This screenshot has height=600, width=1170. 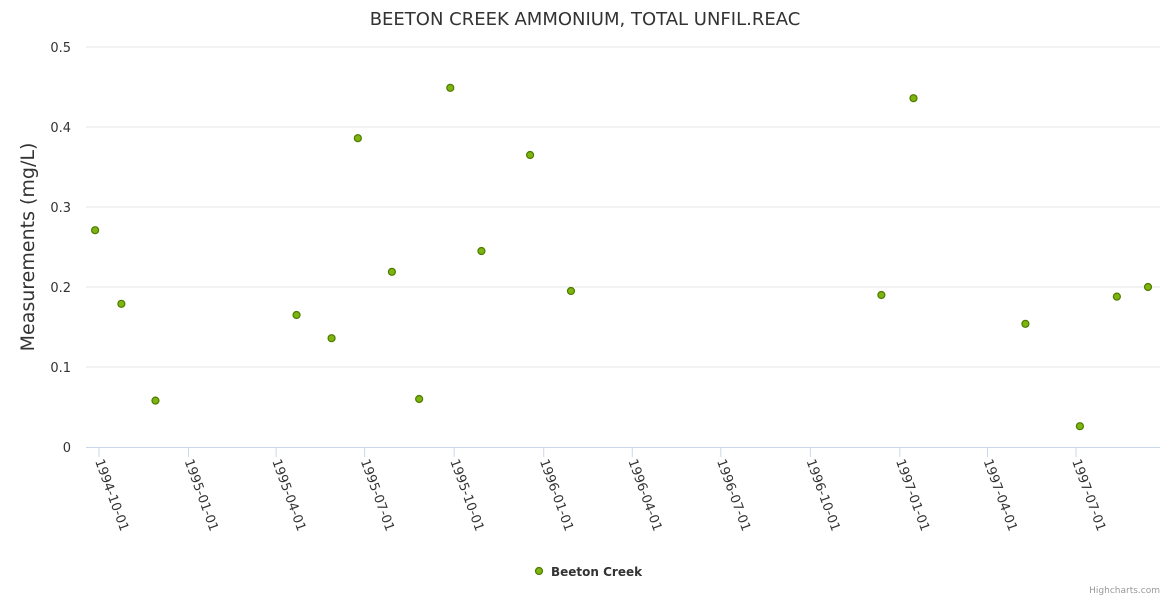 What do you see at coordinates (60, 288) in the screenshot?
I see `y-tick-label: 0.2` at bounding box center [60, 288].